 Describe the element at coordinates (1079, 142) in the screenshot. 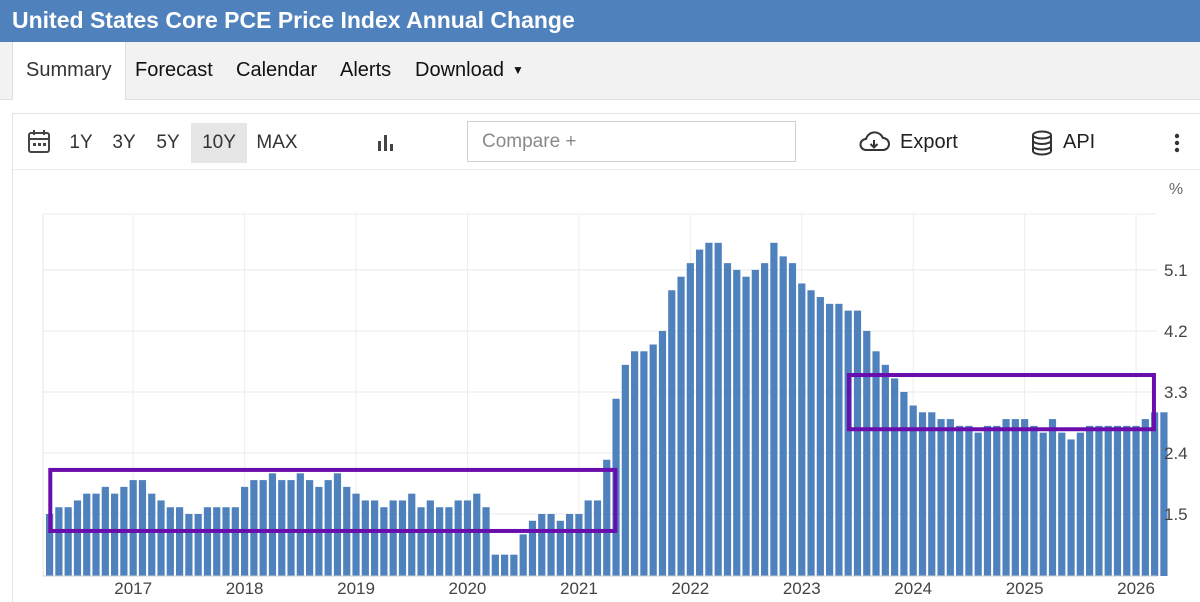

I see `api-button: API` at that location.